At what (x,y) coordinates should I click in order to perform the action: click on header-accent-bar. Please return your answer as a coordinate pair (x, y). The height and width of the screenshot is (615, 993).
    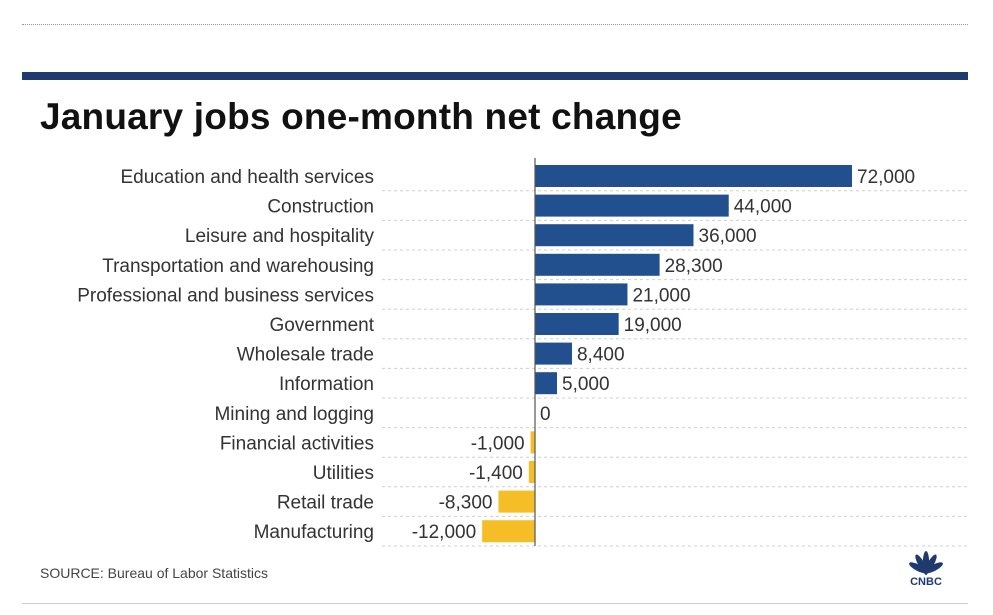
    Looking at the image, I should click on (495, 76).